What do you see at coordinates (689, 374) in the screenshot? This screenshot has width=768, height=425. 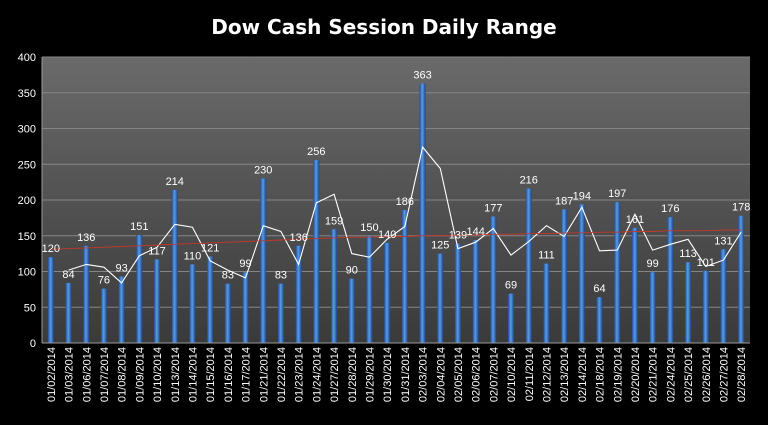 I see `x-tick-label: 02/25/2014` at bounding box center [689, 374].